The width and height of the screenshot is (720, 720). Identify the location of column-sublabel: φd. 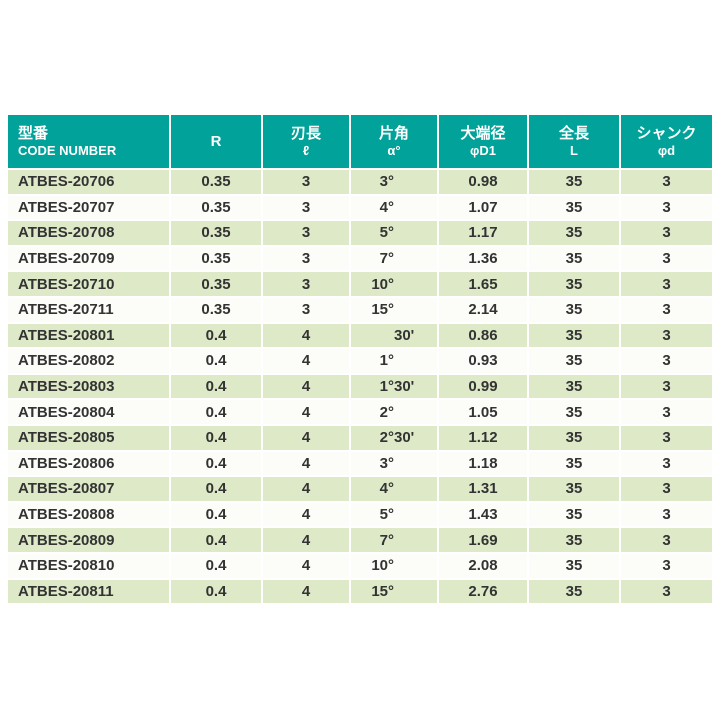
(666, 151).